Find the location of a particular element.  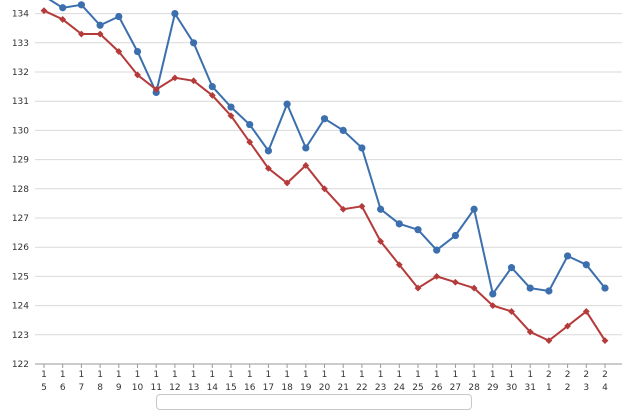

y-tick-label: 122 is located at coordinates (20, 365).